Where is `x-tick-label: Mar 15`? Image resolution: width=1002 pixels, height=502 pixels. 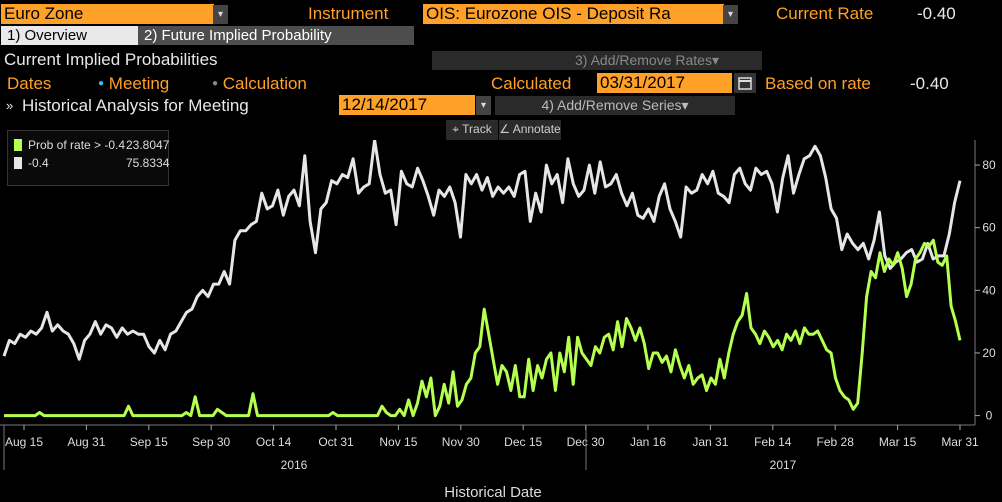 x-tick-label: Mar 15 is located at coordinates (898, 442).